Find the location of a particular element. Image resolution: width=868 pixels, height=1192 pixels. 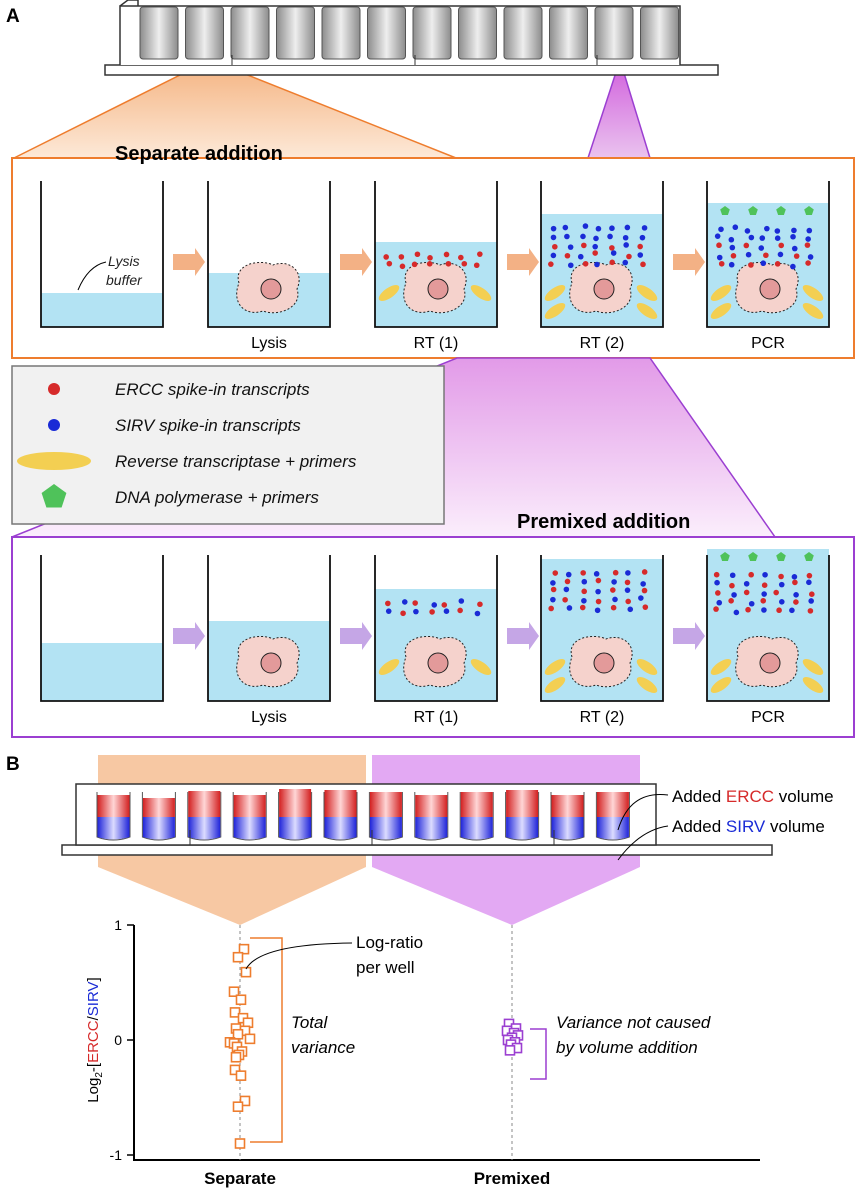

premixed-variance-label: Variance not caused by volume addition is located at coordinates (635, 1035).